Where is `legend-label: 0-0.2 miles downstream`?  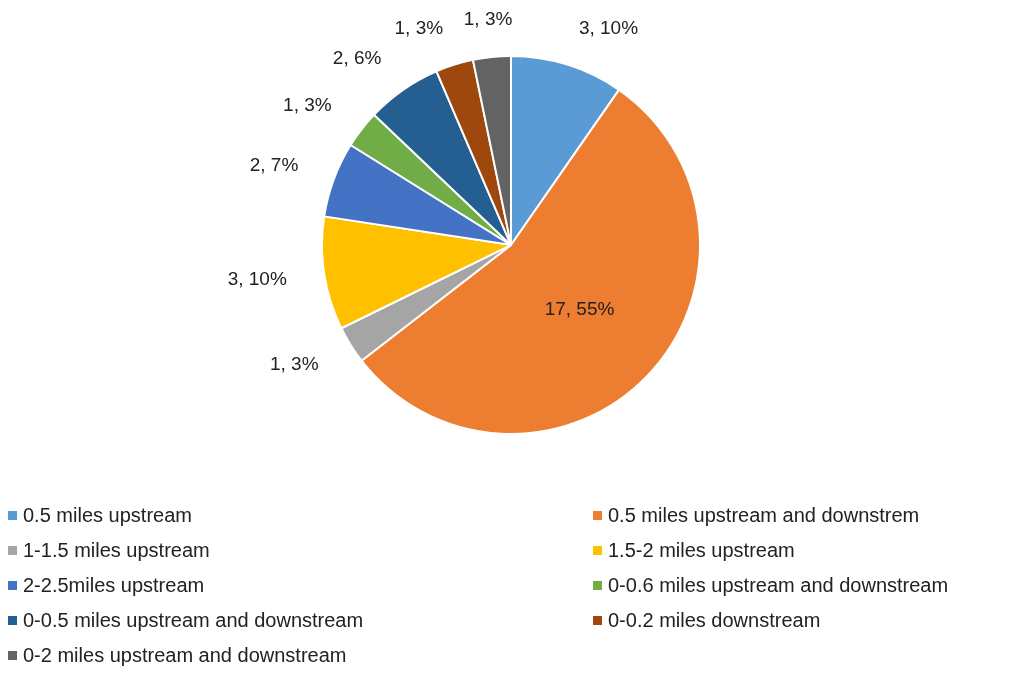
legend-label: 0-0.2 miles downstream is located at coordinates (714, 620).